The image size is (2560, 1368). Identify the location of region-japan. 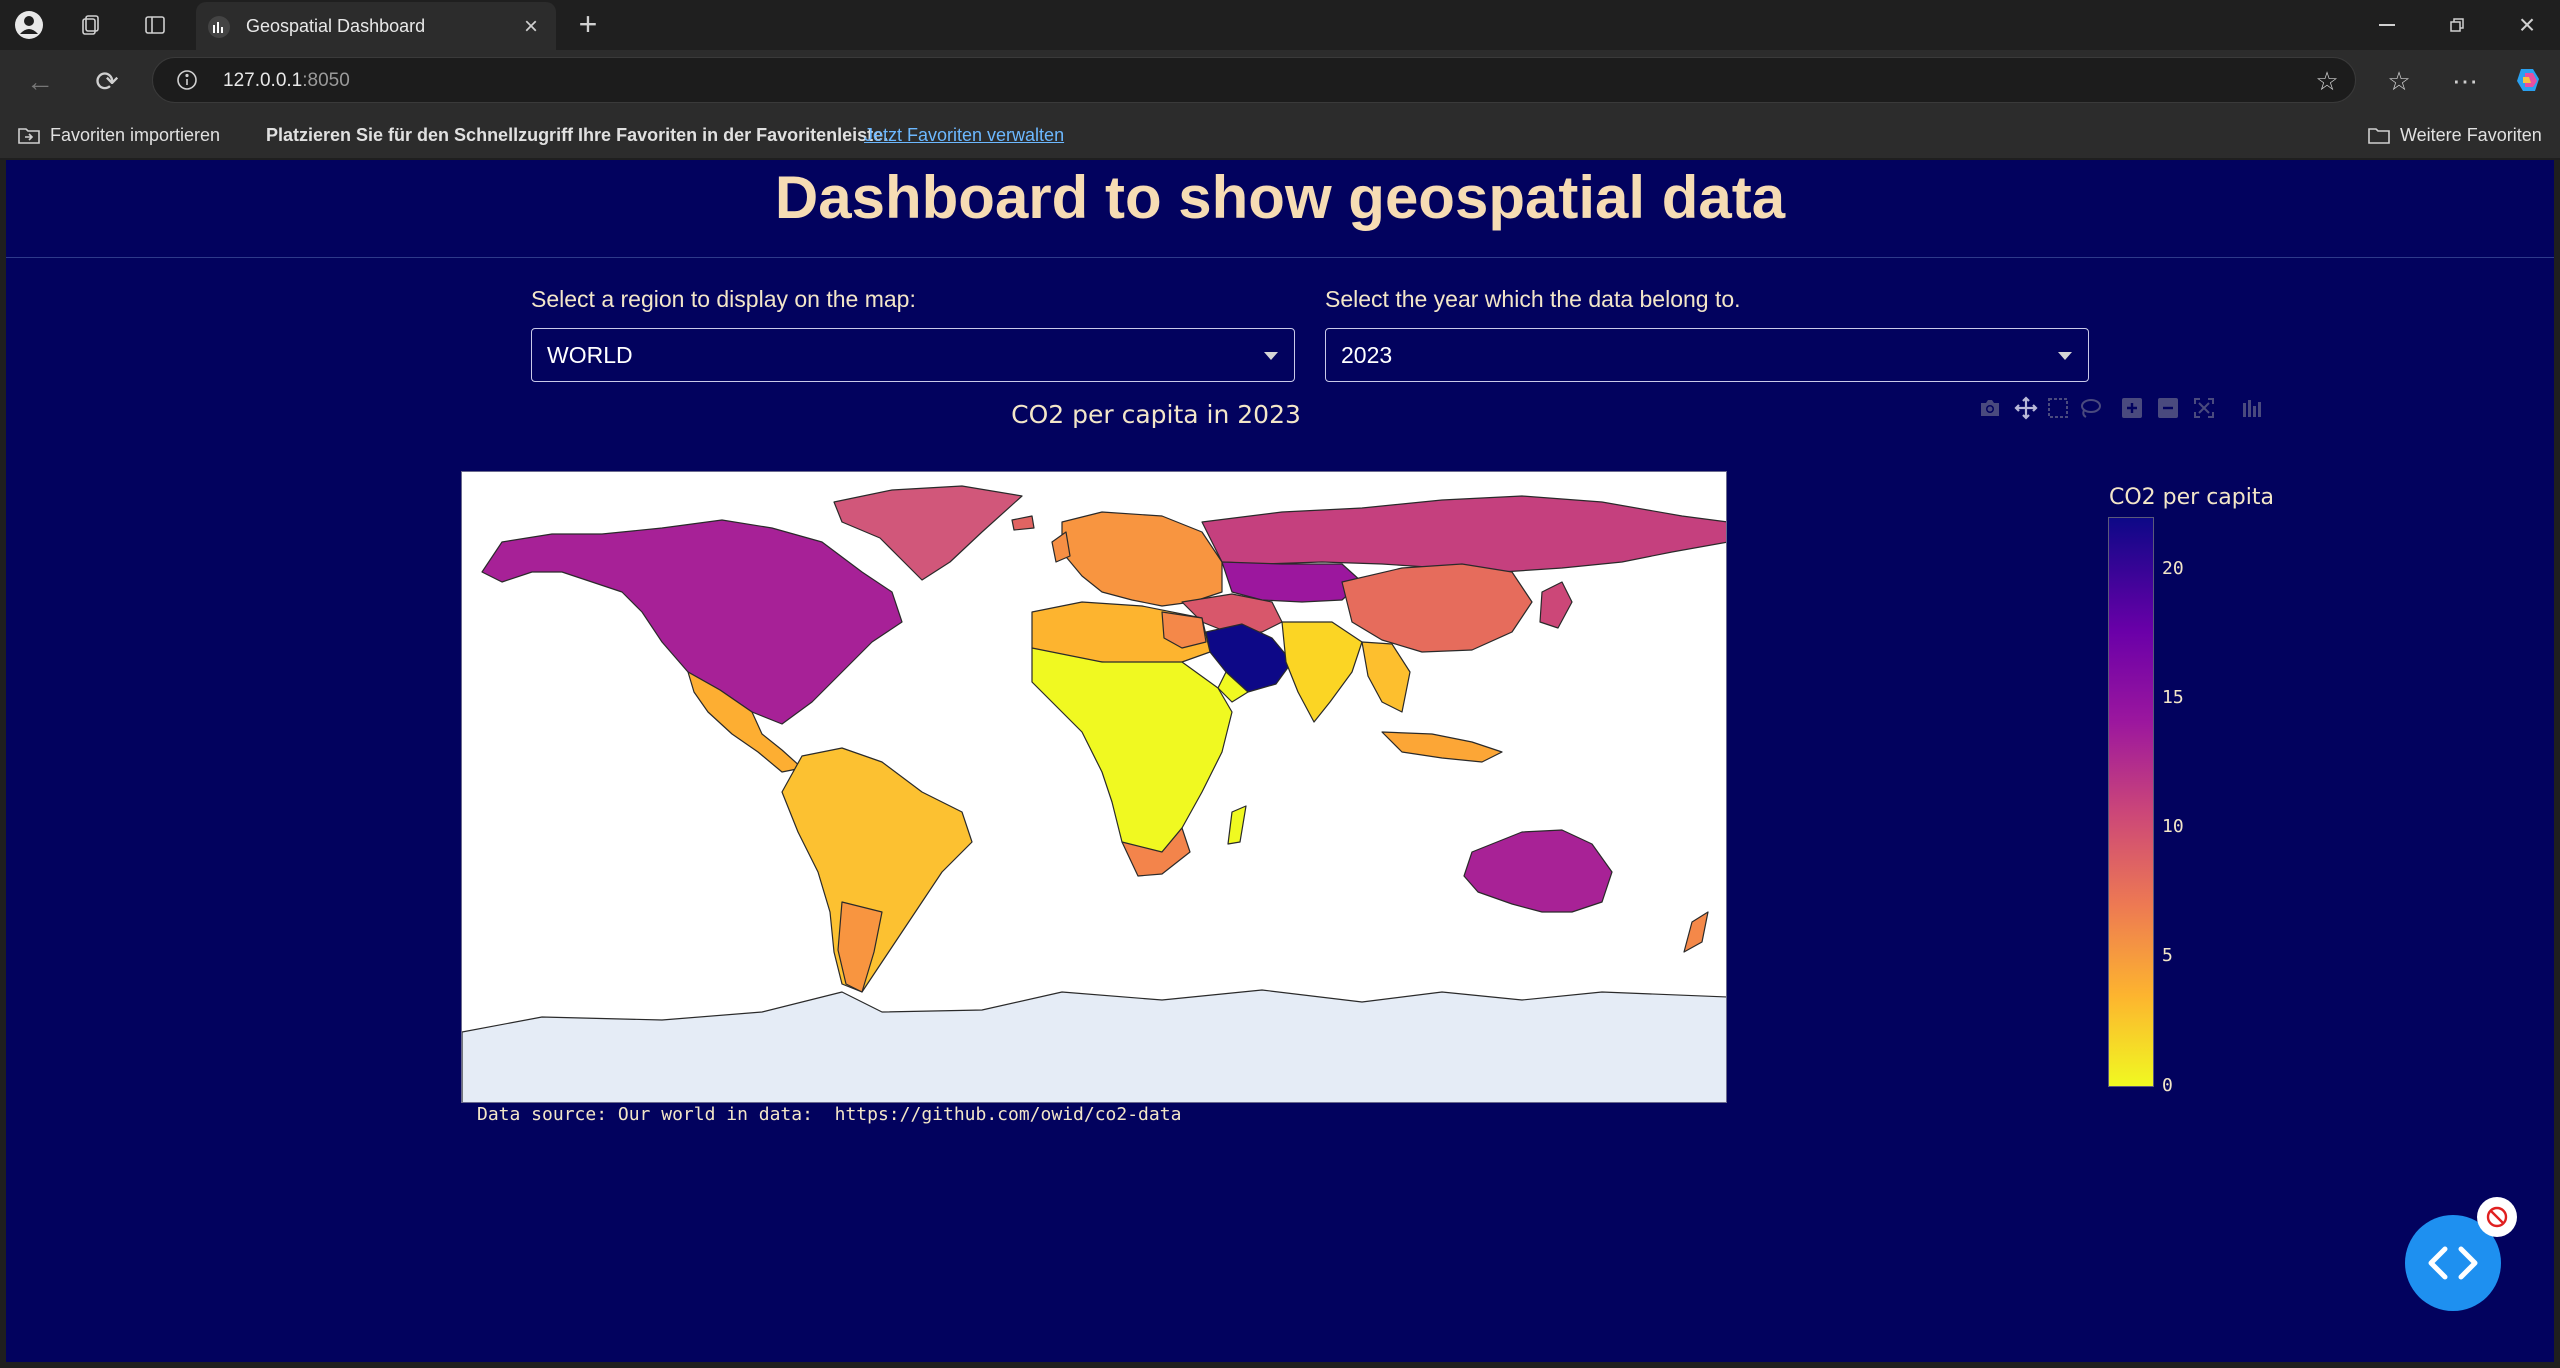
(1556, 605).